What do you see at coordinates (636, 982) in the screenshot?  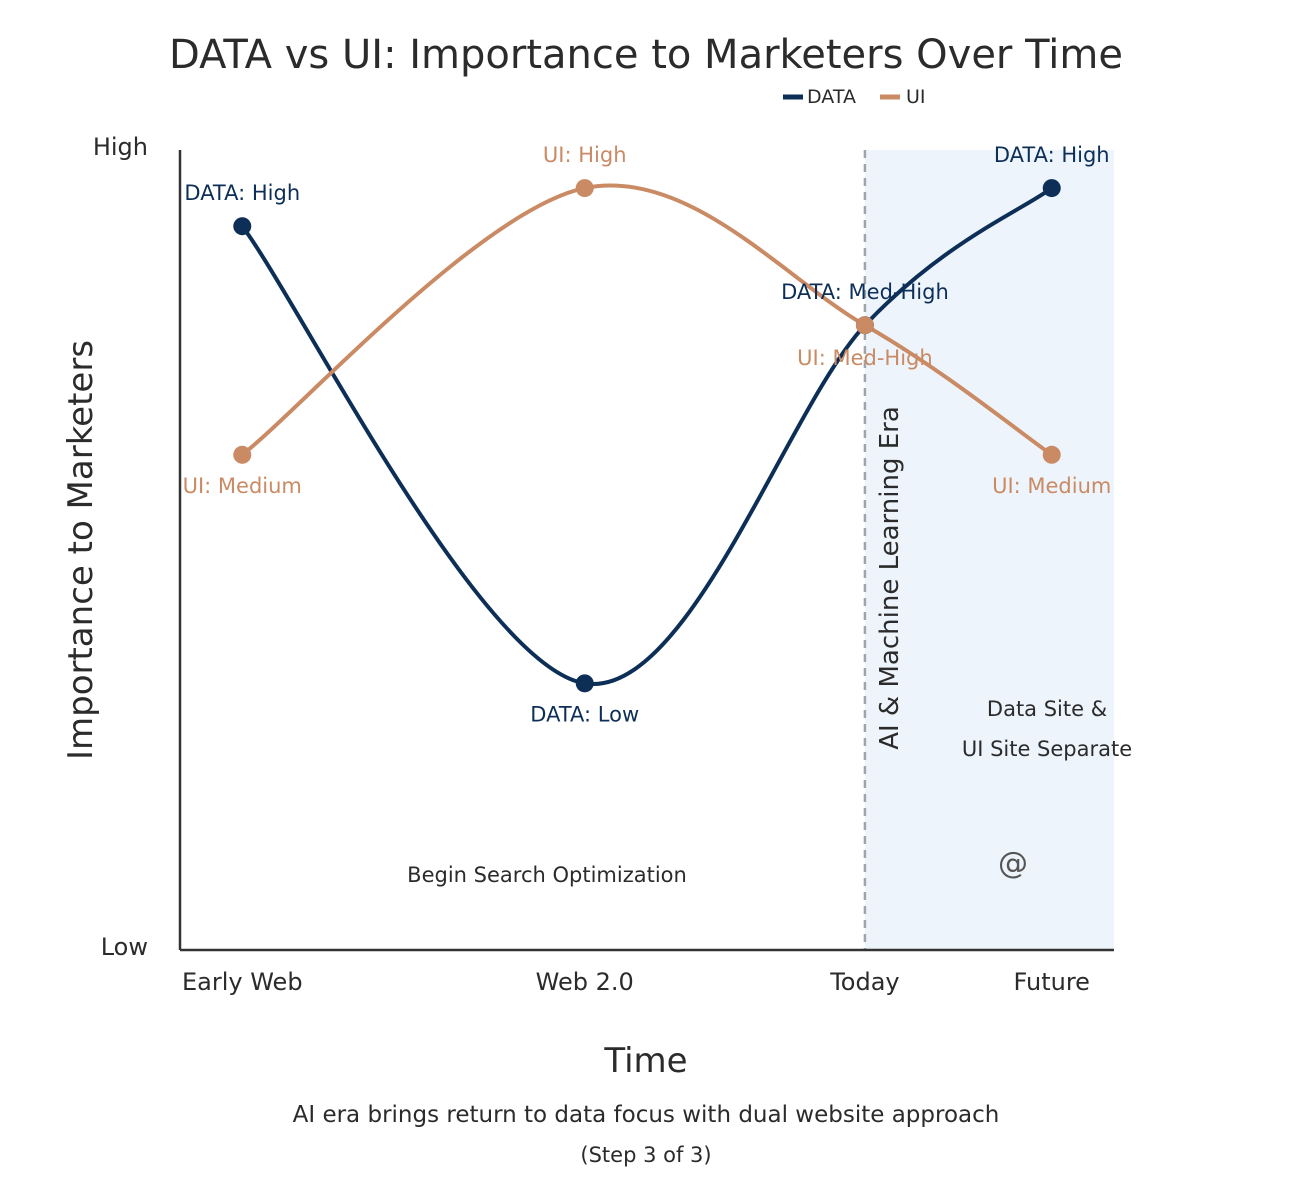 I see `x-ticks: Early Web Web 2.0 Today Future` at bounding box center [636, 982].